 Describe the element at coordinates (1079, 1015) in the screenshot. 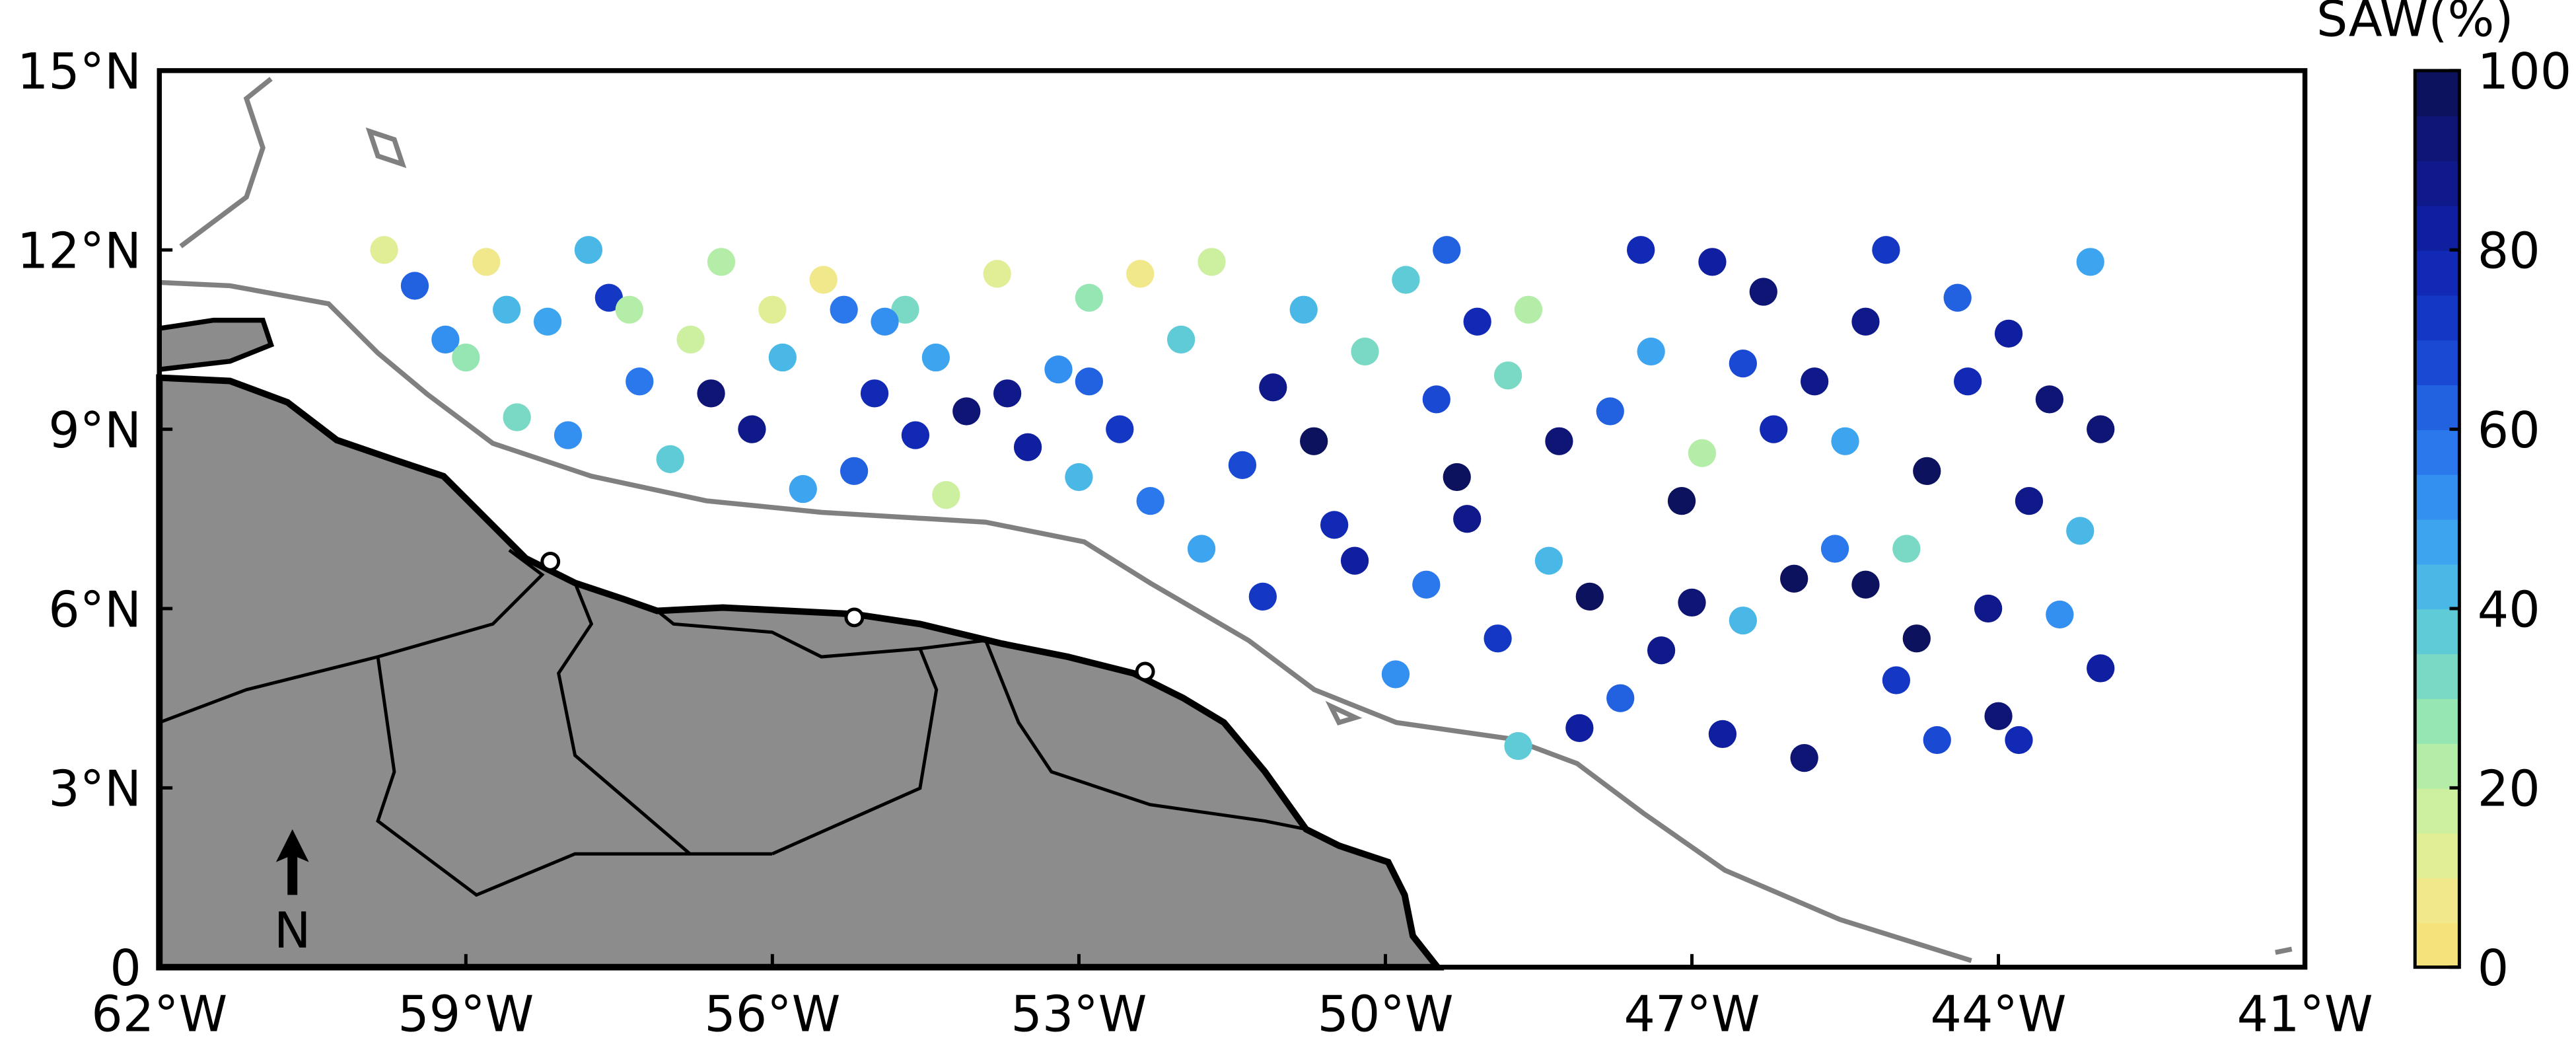

I see `x-tick-label: 53°W` at that location.